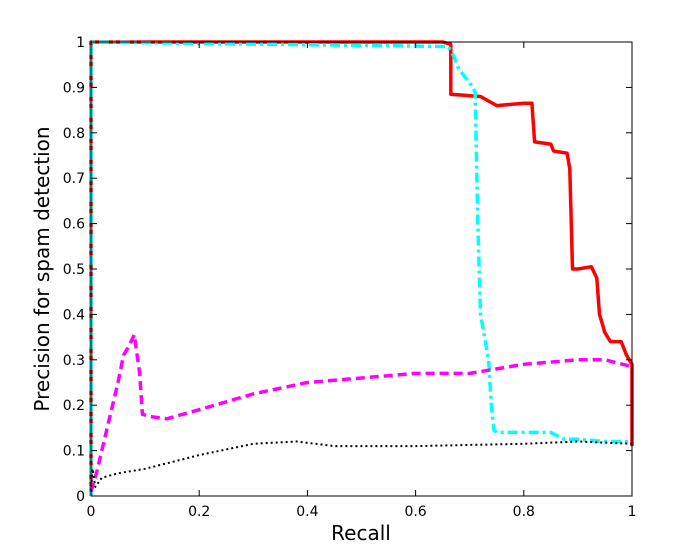 The image size is (699, 559). Describe the element at coordinates (199, 512) in the screenshot. I see `x-tick-label: 0.2` at that location.